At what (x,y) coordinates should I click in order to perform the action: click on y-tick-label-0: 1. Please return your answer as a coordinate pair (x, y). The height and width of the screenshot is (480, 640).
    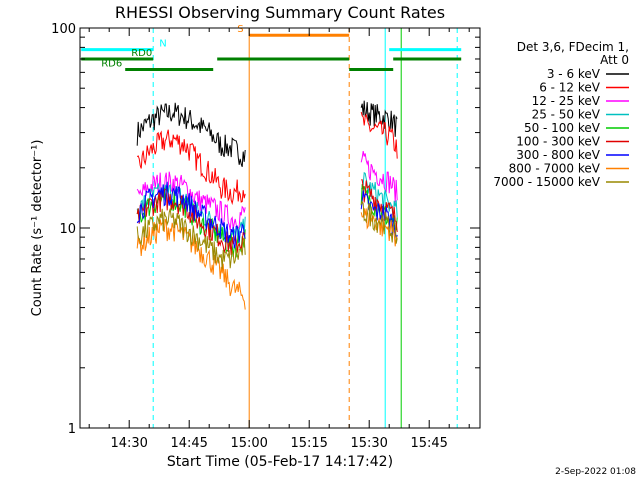
    Looking at the image, I should click on (72, 429).